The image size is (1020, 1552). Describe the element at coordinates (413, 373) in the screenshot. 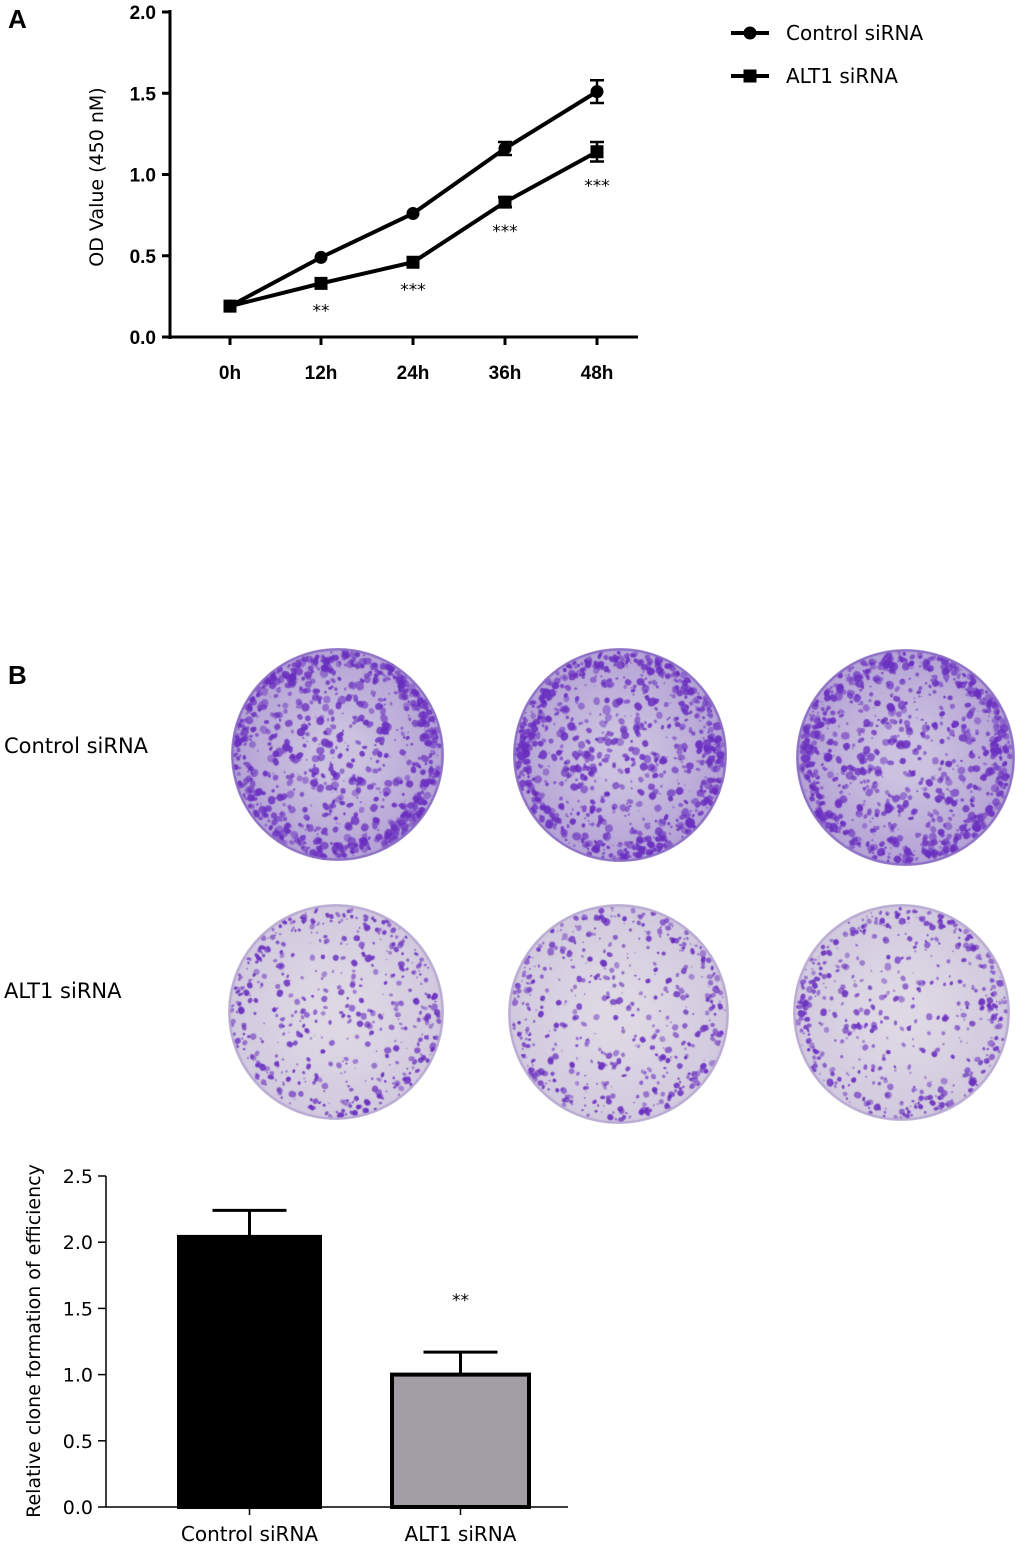

I see `x-tick-label: 24h` at that location.